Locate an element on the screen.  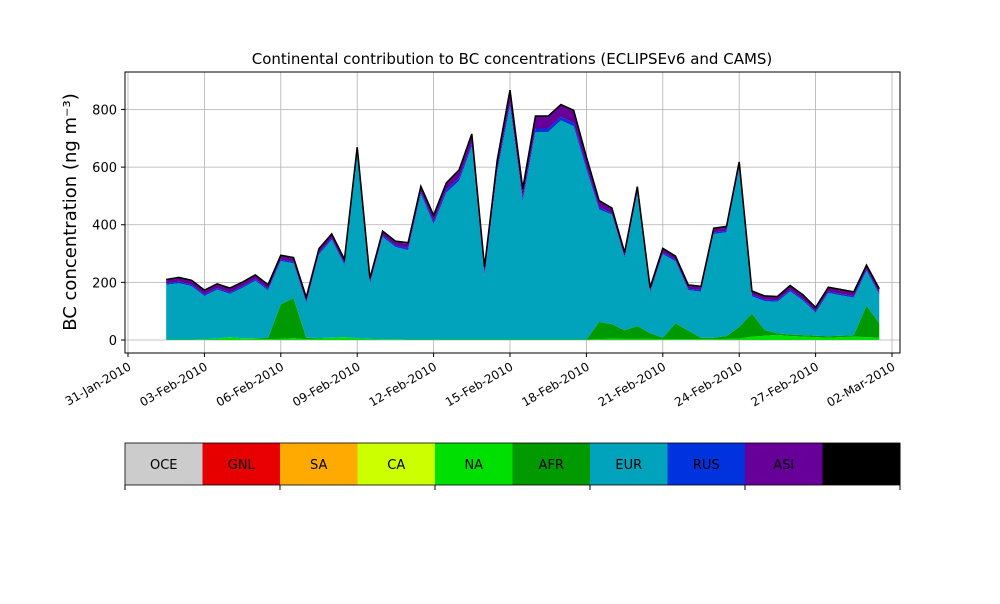
legend-swatch-eur is located at coordinates (629, 464).